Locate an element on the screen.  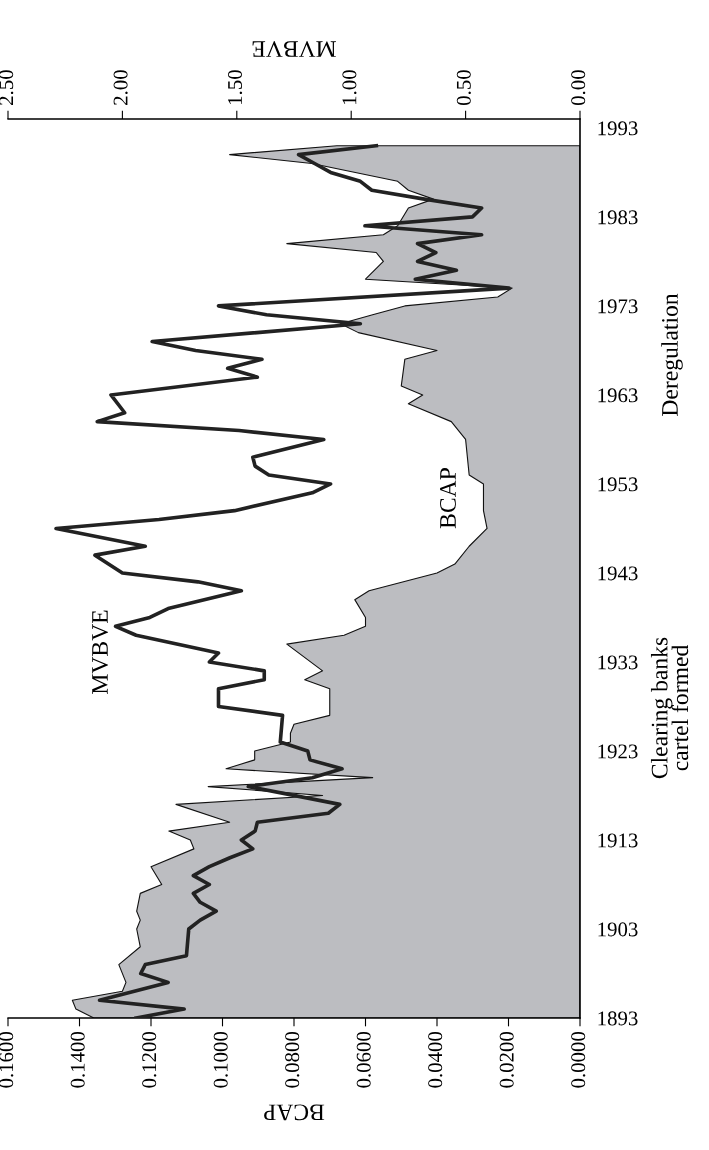
y-tick-label: 1963 is located at coordinates (618, 395).